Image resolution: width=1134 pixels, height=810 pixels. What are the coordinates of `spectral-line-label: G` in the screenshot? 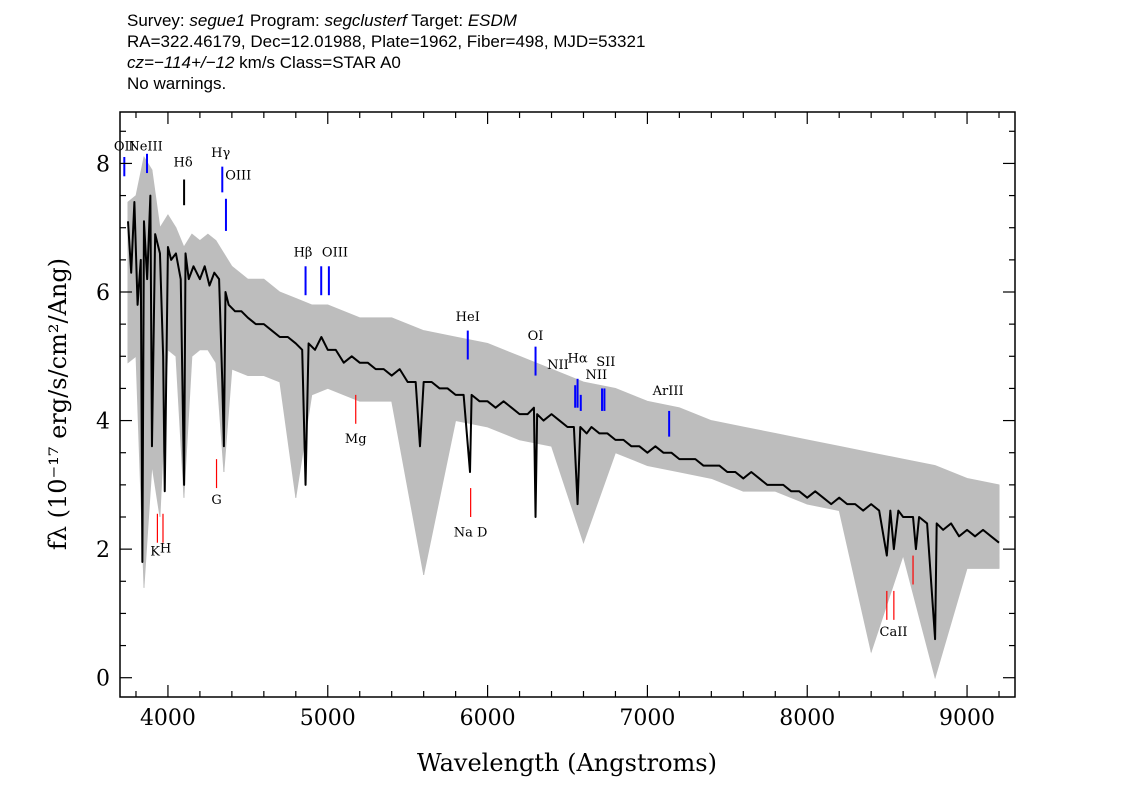 It's located at (216, 500).